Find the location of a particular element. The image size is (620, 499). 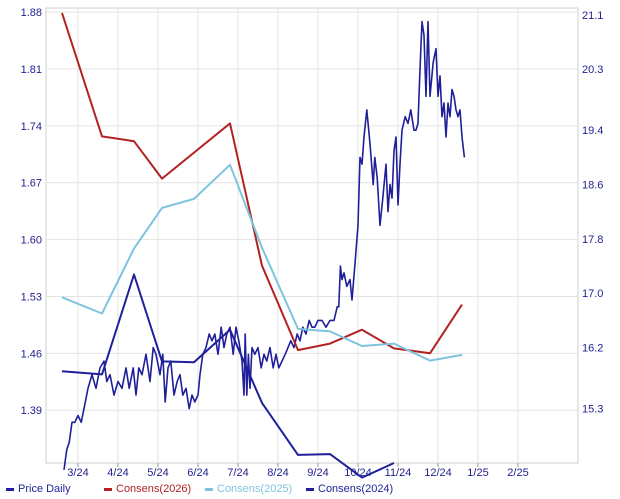

x-tick-label: 12/24 is located at coordinates (438, 473).